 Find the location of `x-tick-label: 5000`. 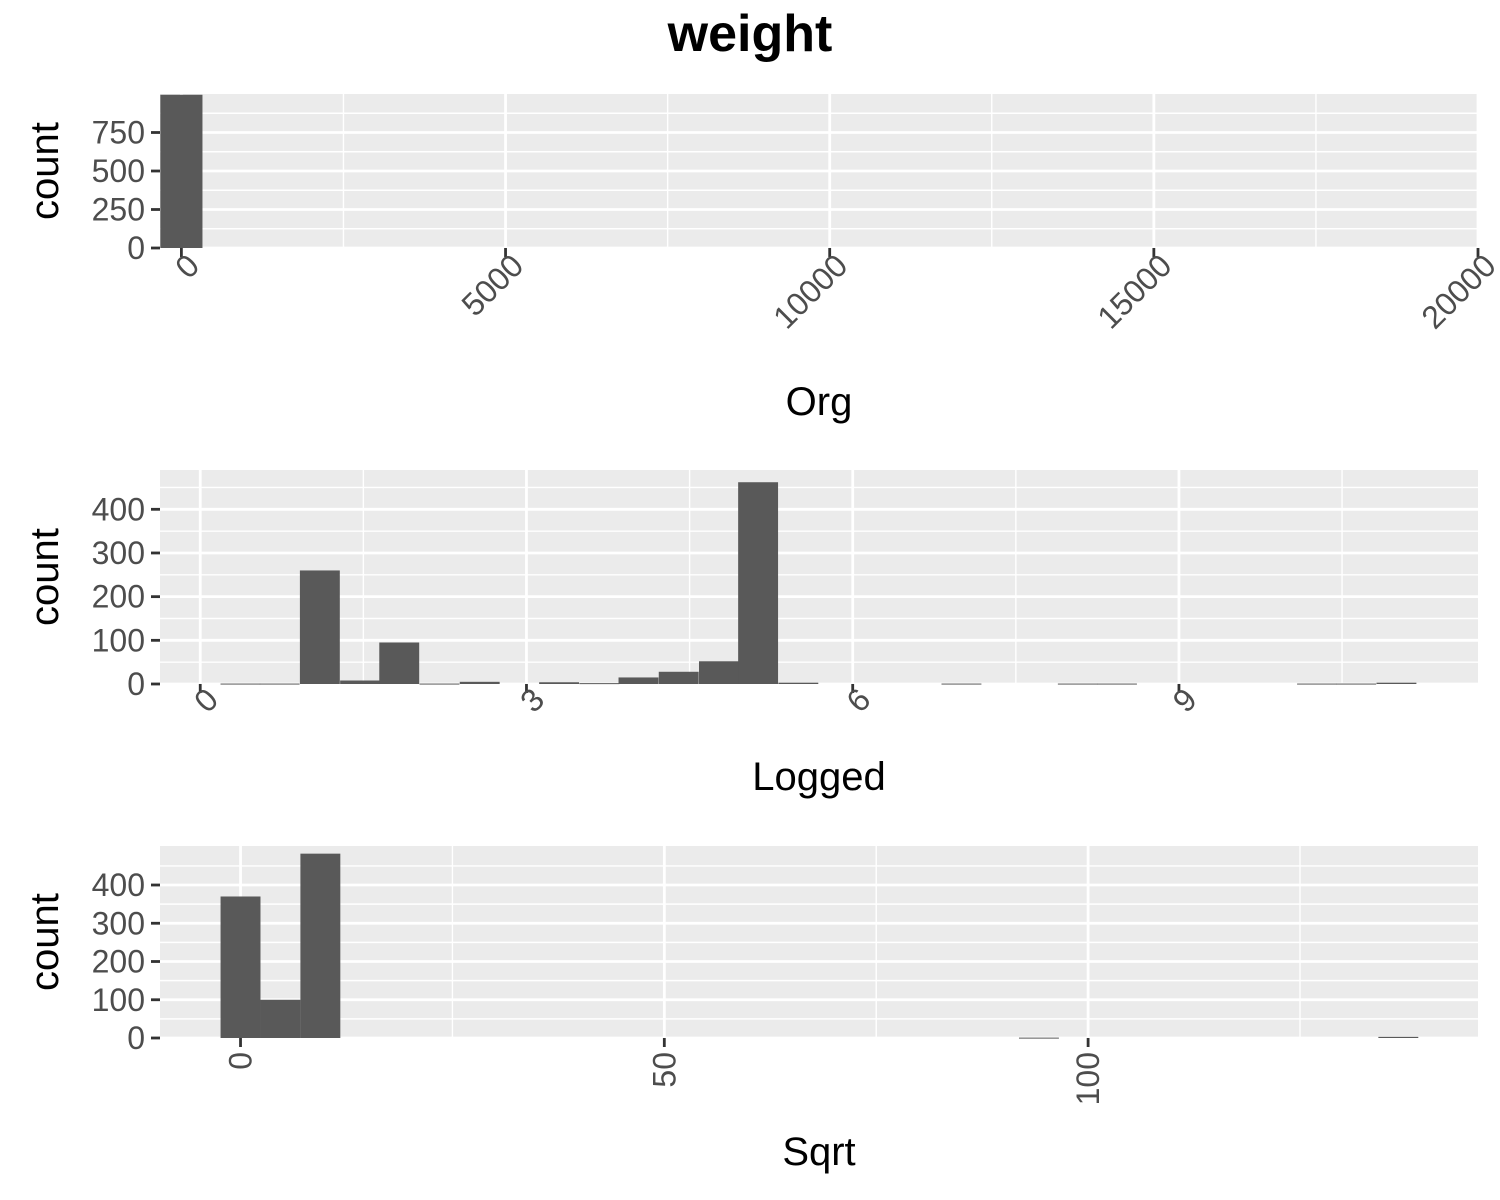

x-tick-label: 5000 is located at coordinates (493, 285).